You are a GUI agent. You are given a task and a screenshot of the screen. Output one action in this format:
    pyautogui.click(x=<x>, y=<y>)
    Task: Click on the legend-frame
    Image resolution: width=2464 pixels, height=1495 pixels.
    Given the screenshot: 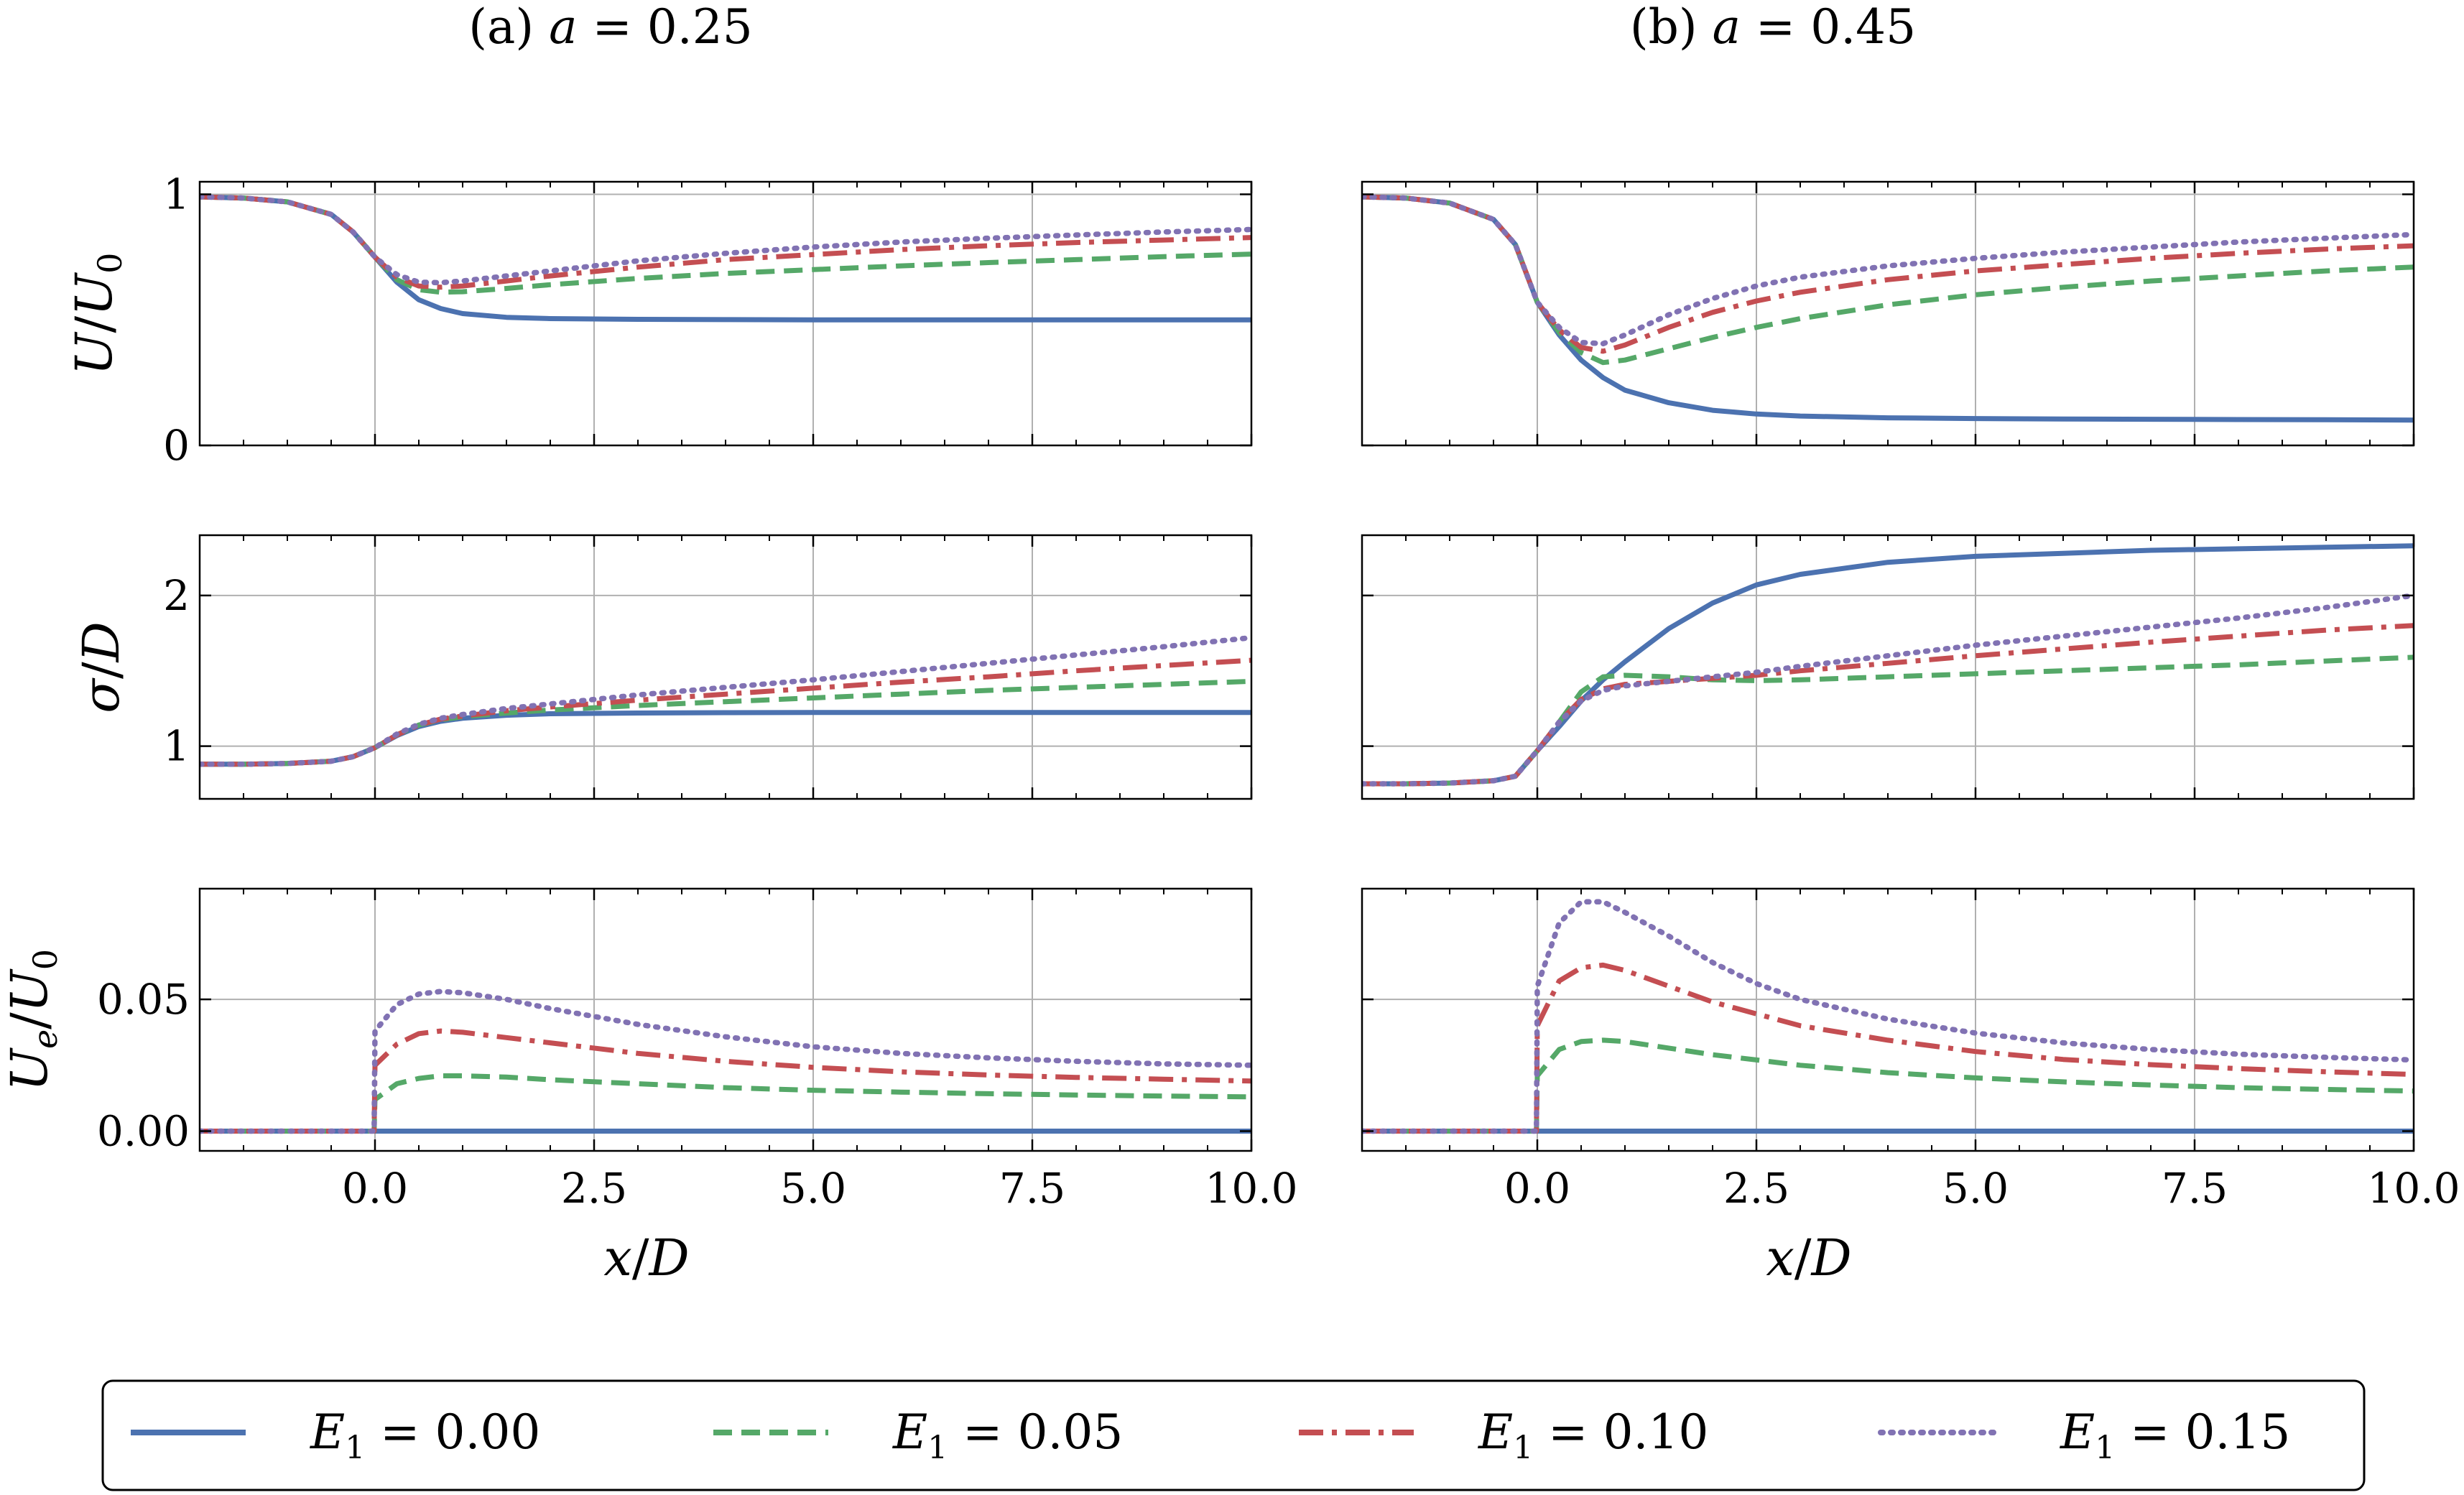 What is the action you would take?
    pyautogui.click(x=1233, y=1435)
    